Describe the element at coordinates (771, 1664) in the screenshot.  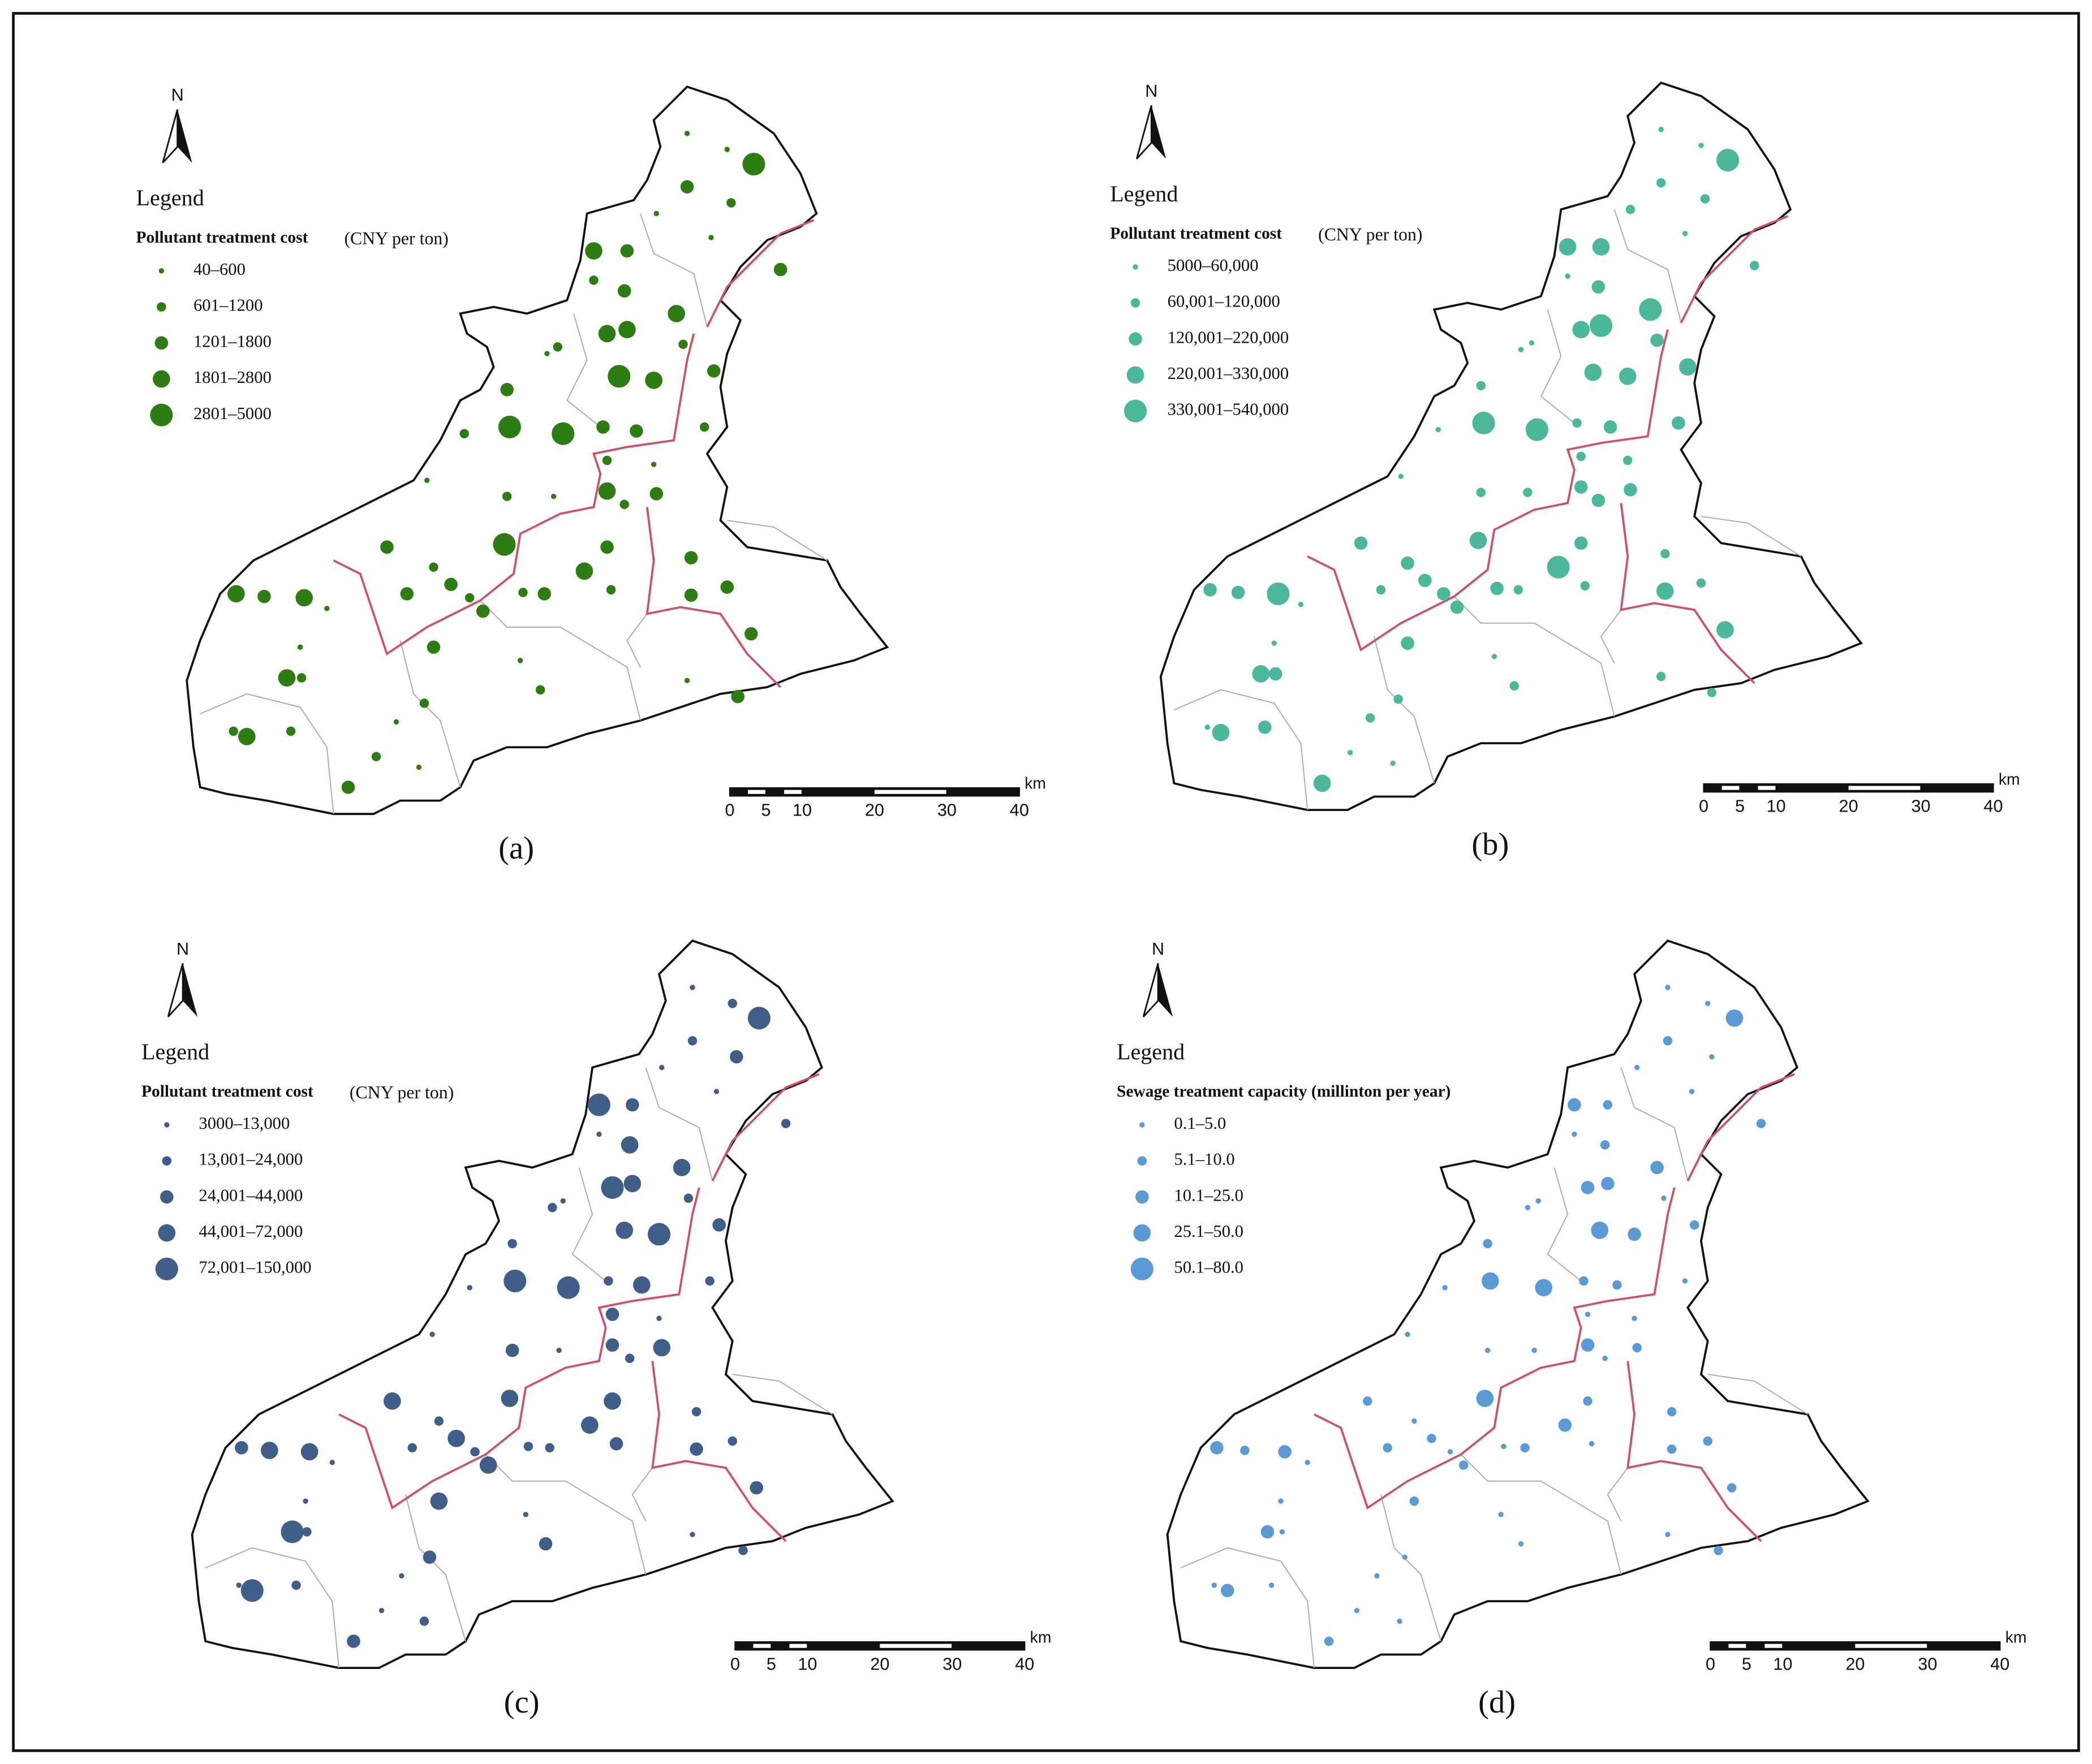
I see `scale-tick-label: 5` at that location.